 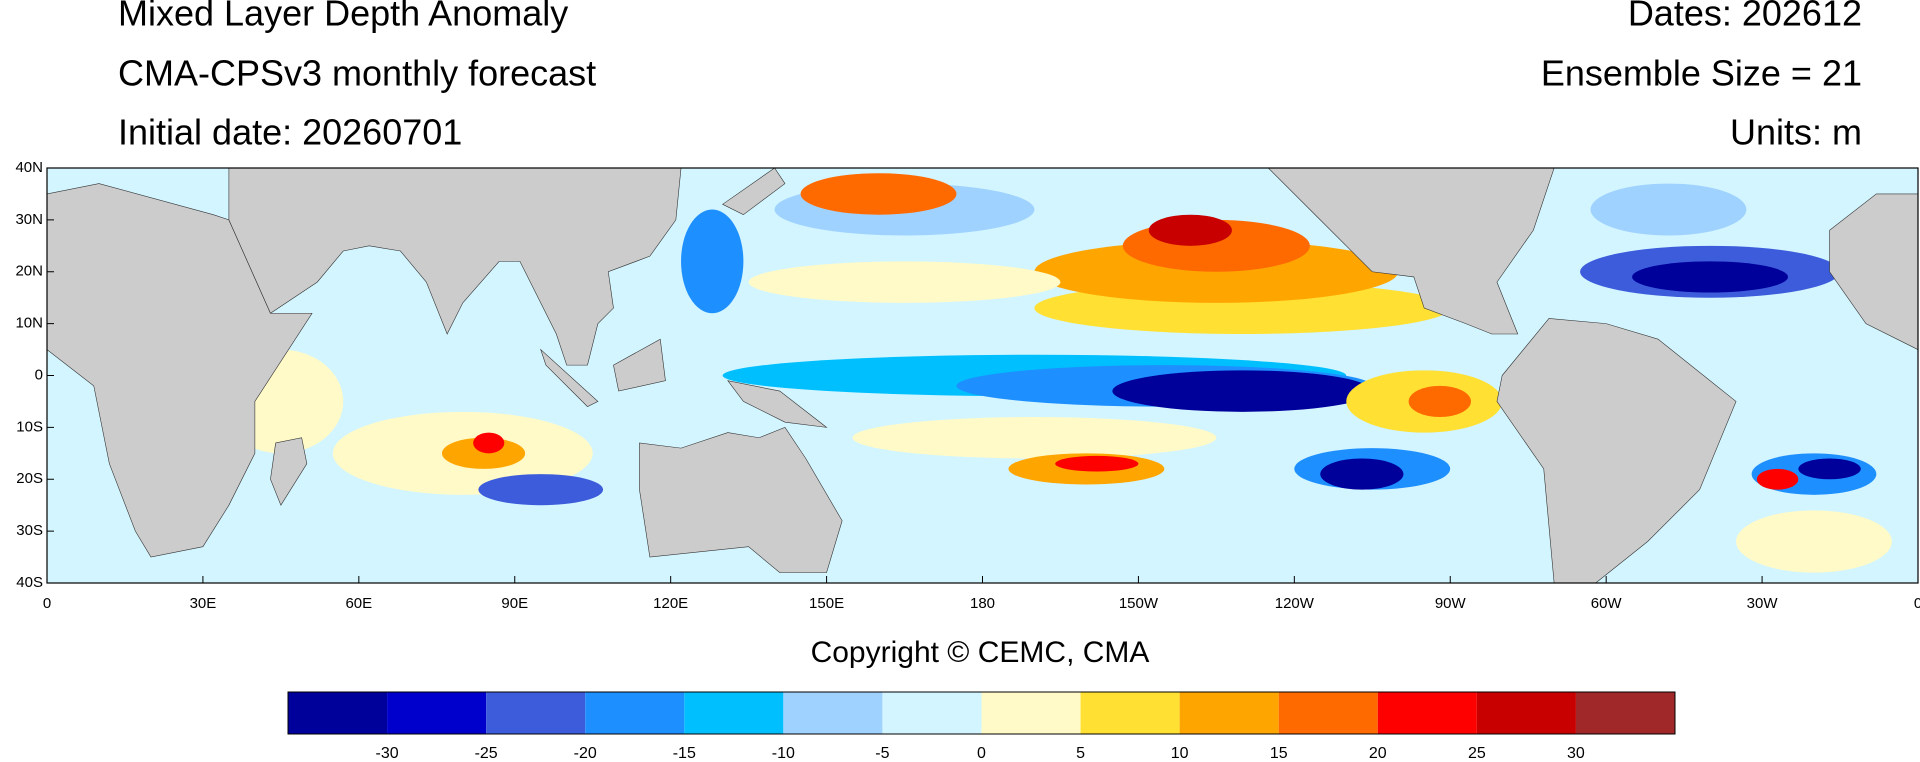 I want to click on colorbar-tick-label: -15, so click(x=684, y=753).